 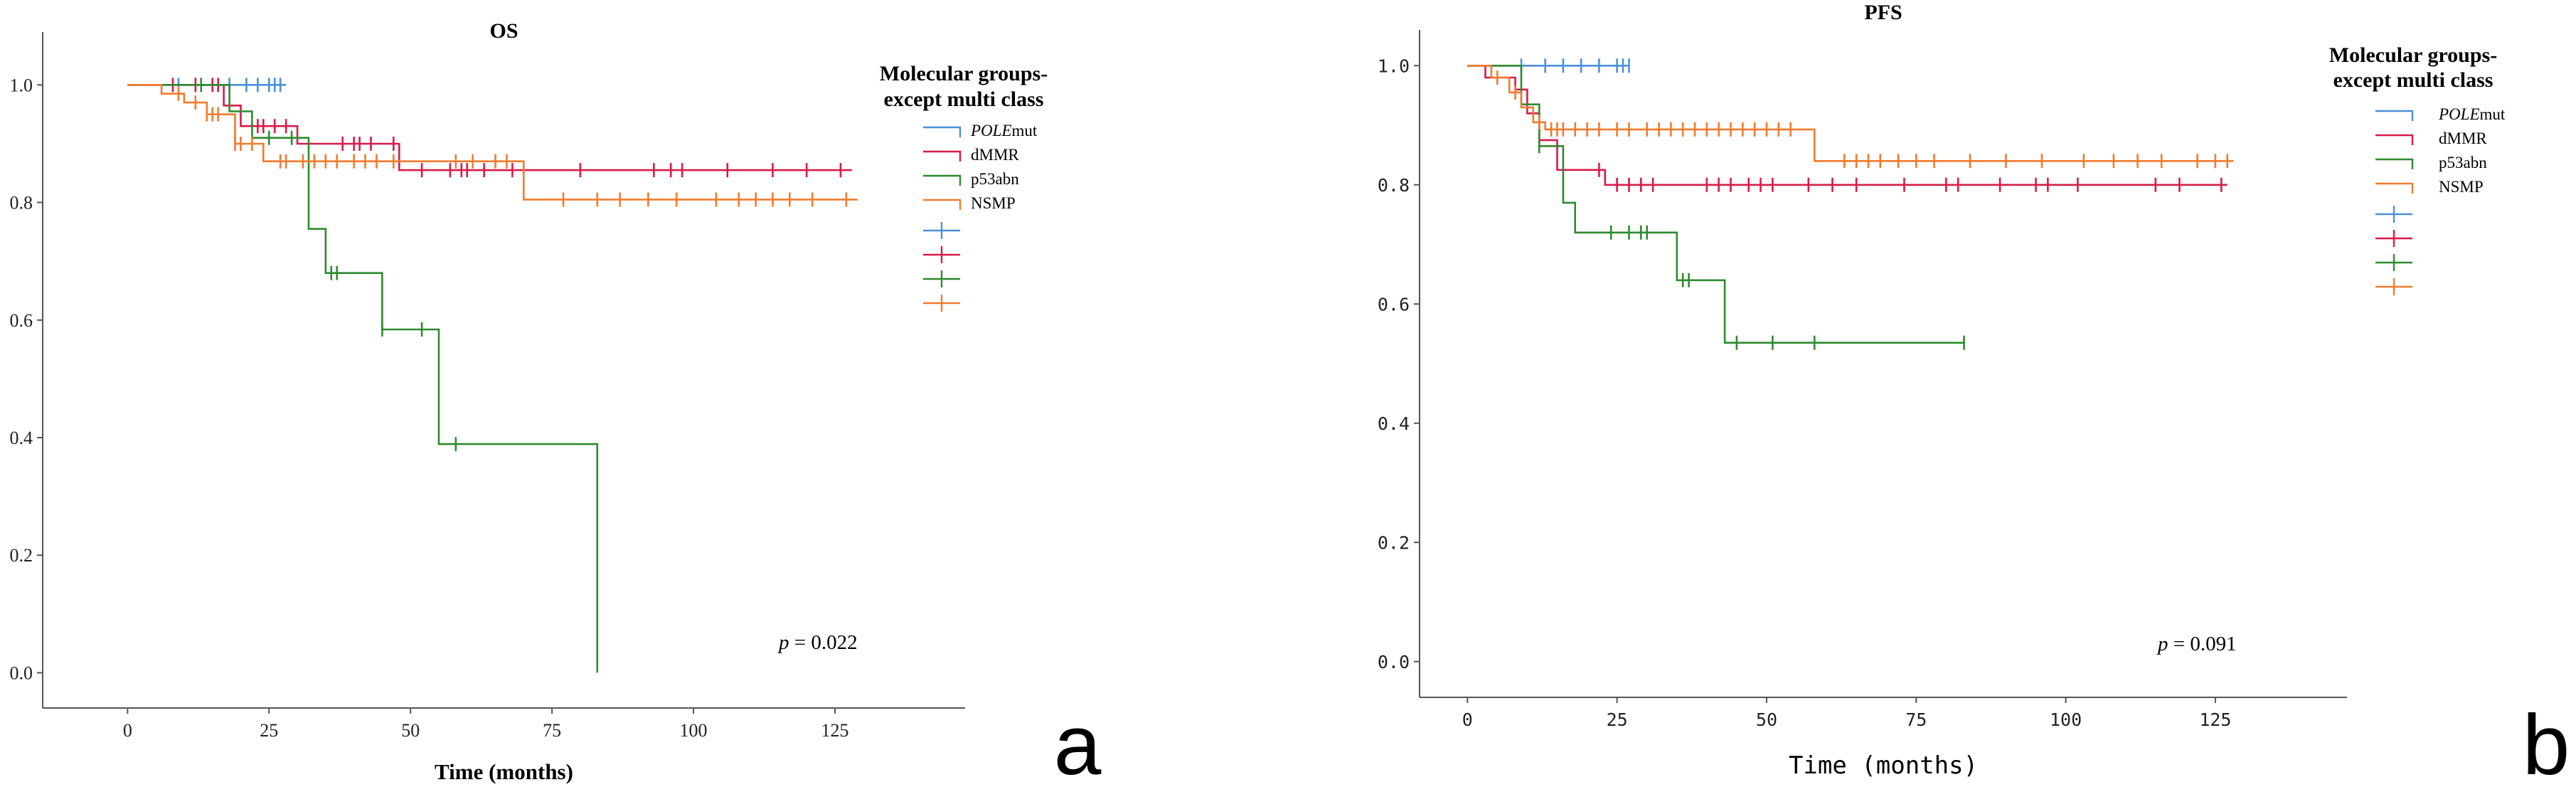 I want to click on chart-title: PFS, so click(x=1883, y=12).